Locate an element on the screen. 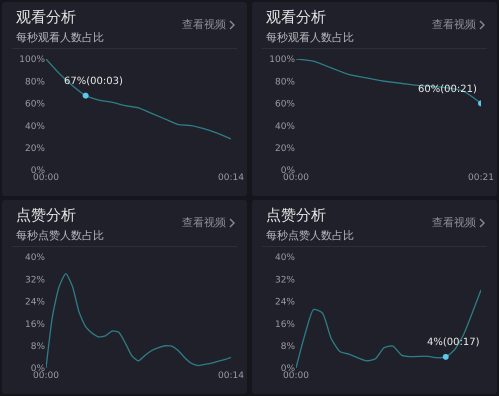 This screenshot has width=499, height=396. annotation: 60%(00:21) is located at coordinates (447, 89).